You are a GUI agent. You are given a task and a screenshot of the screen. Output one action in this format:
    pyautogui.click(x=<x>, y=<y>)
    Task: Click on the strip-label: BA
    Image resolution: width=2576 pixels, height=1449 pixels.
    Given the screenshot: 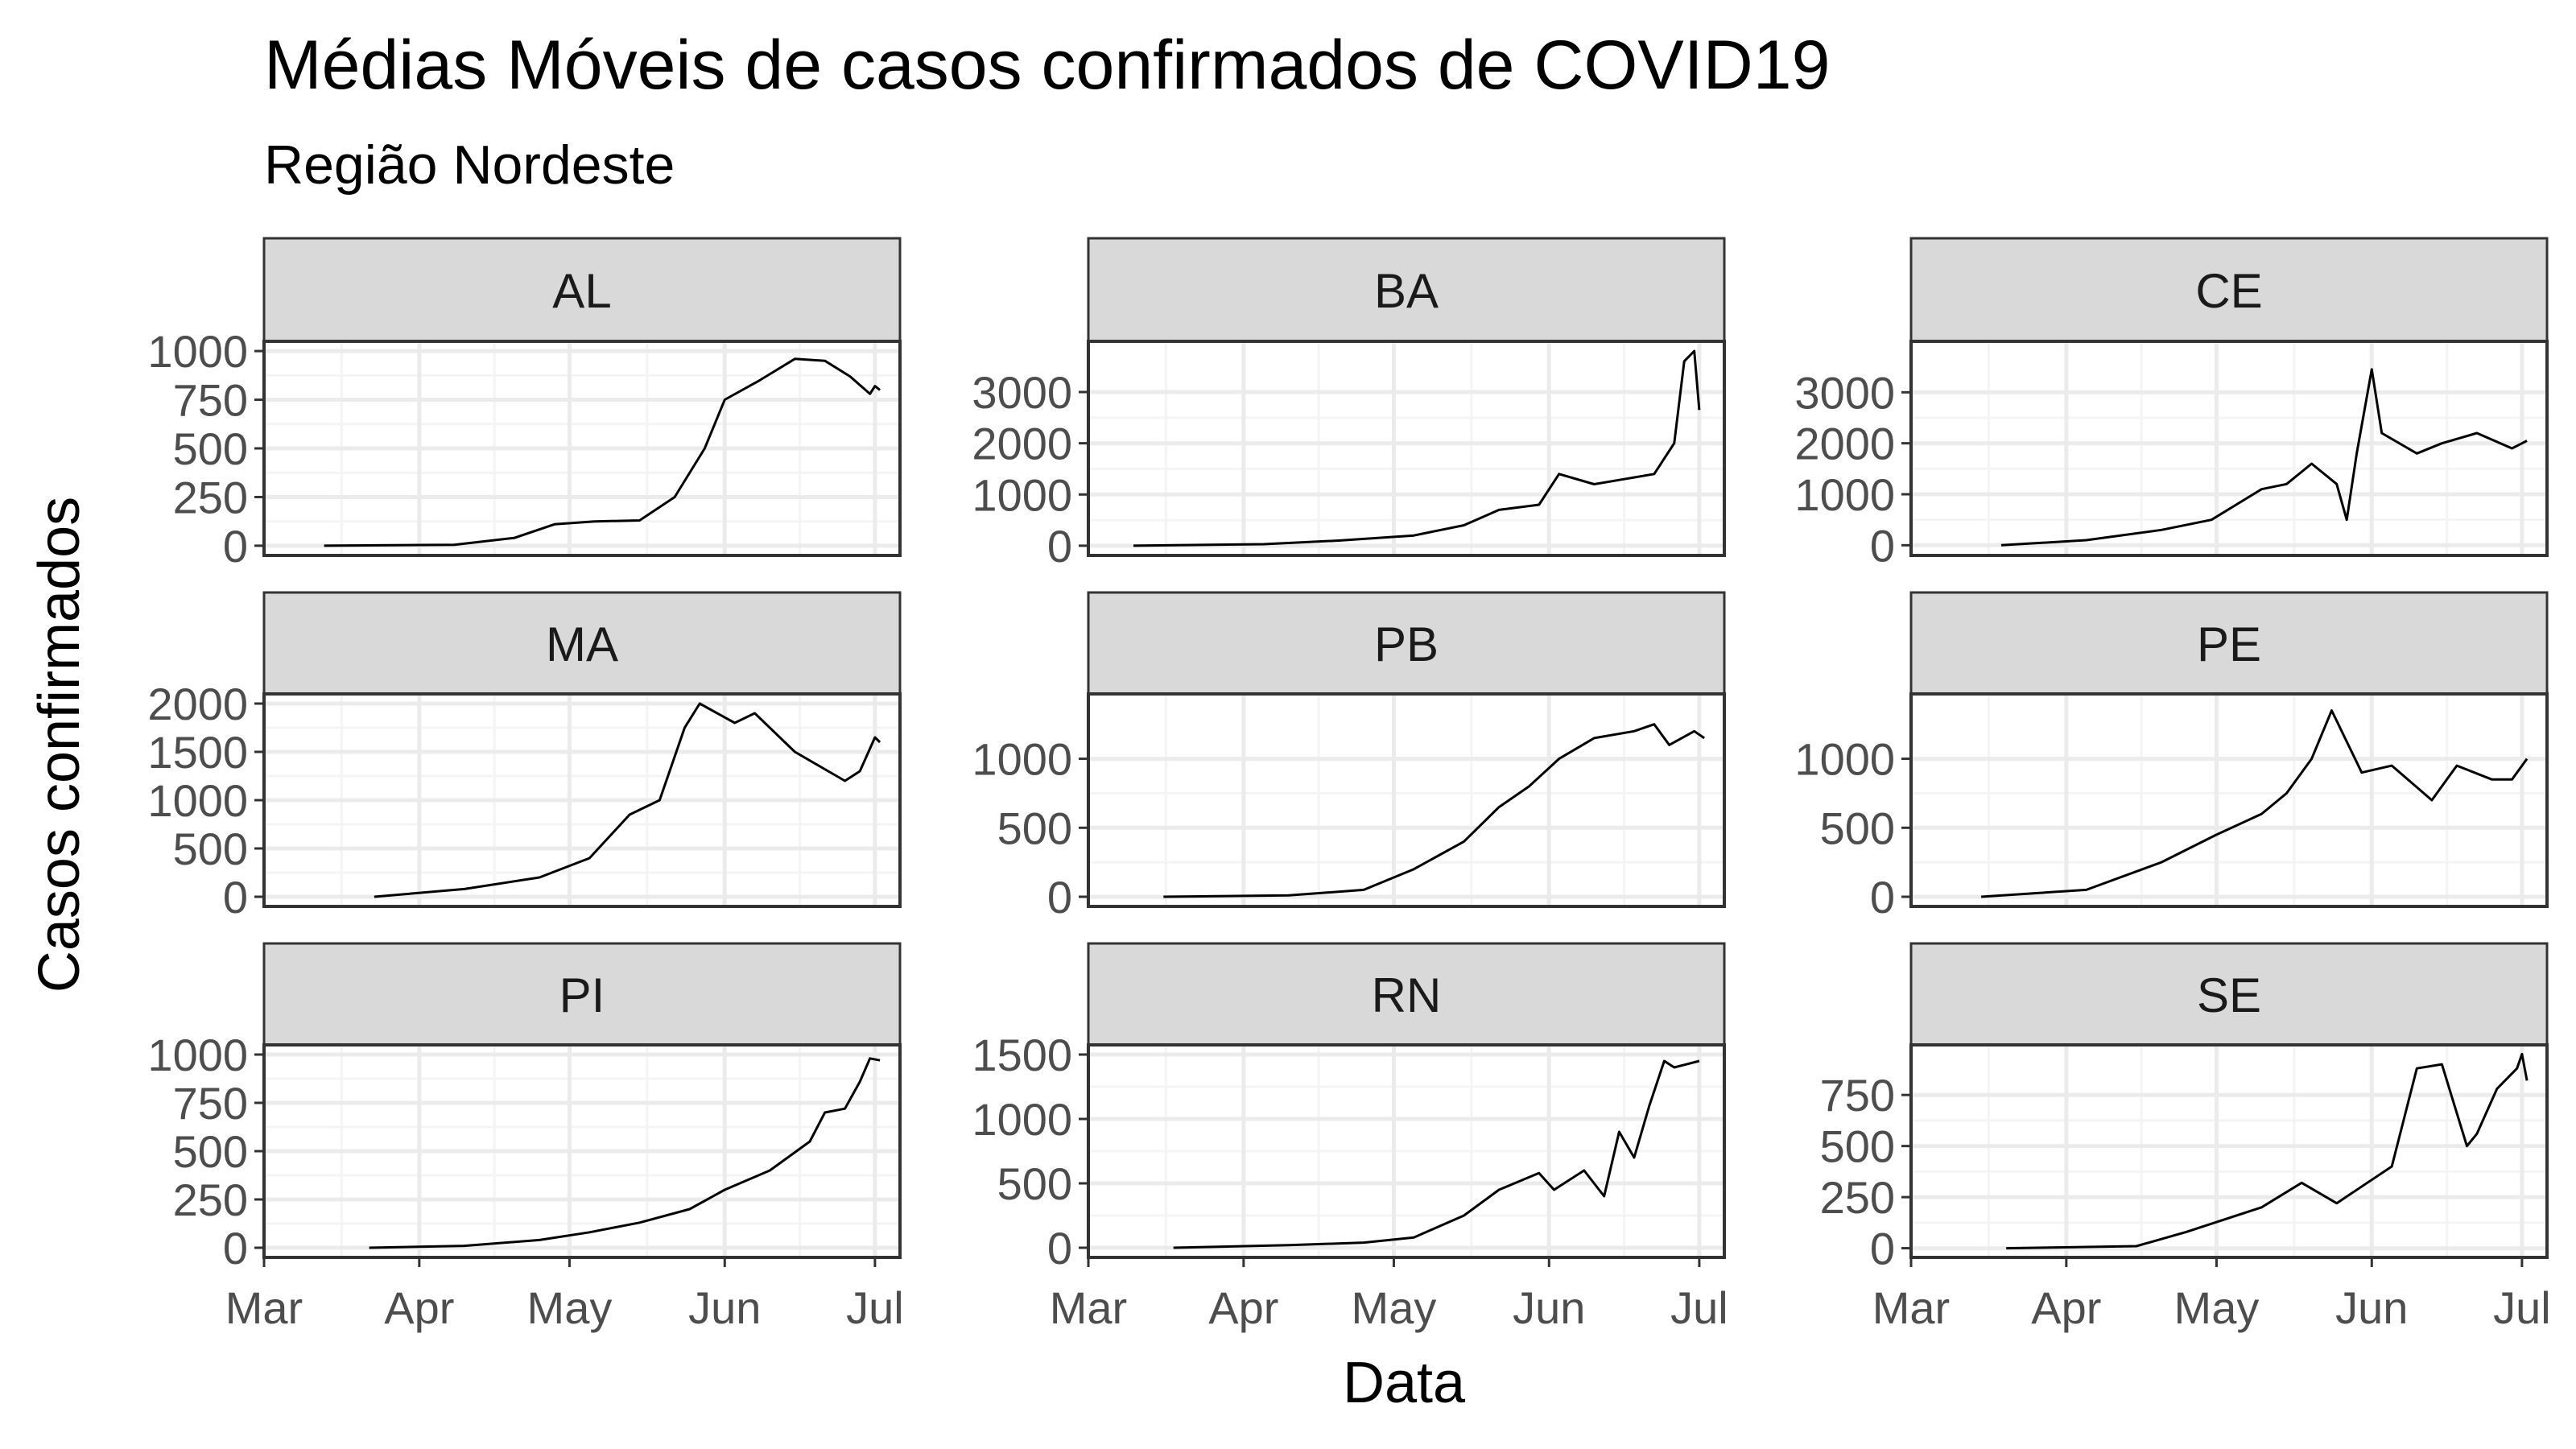 What is the action you would take?
    pyautogui.click(x=1406, y=291)
    